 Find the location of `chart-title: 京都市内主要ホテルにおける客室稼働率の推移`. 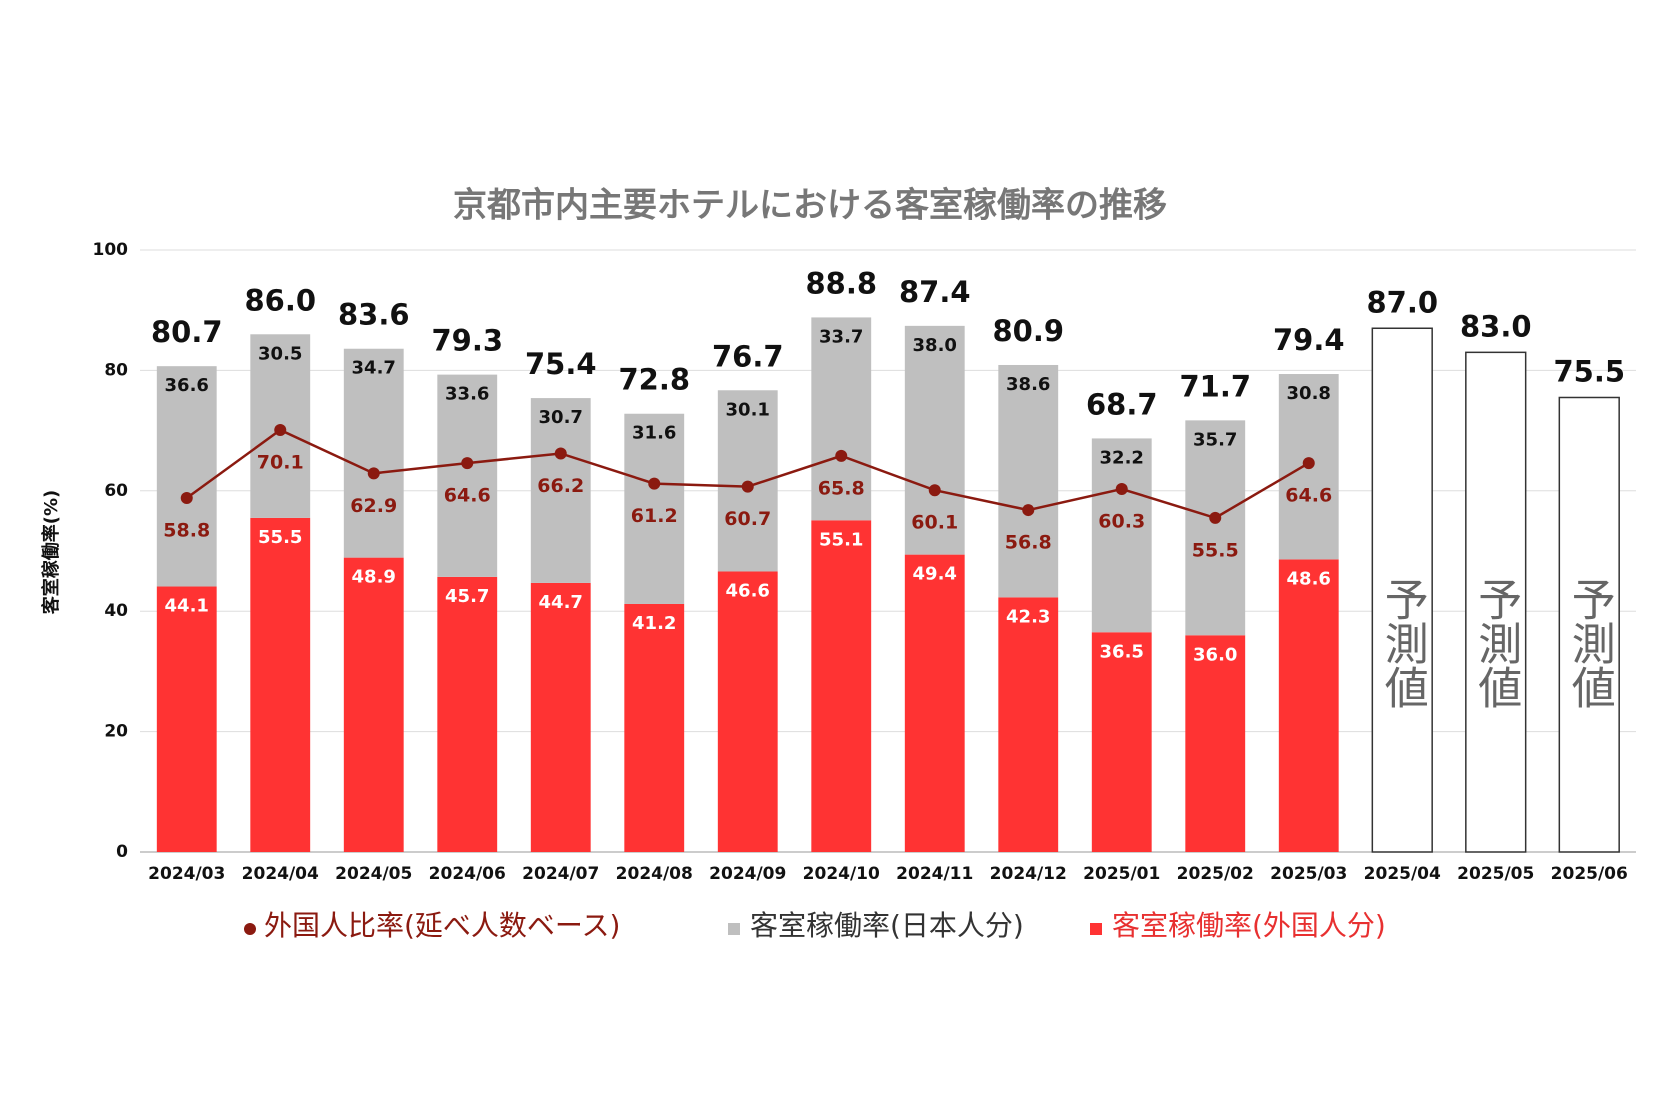

chart-title: 京都市内主要ホテルにおける客室稼働率の推移 is located at coordinates (810, 206).